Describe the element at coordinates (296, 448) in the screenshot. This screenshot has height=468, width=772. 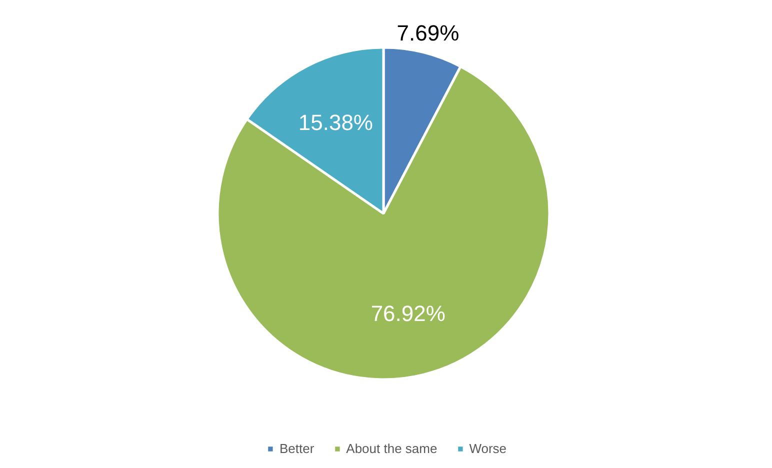
I see `legend-label: Better` at that location.